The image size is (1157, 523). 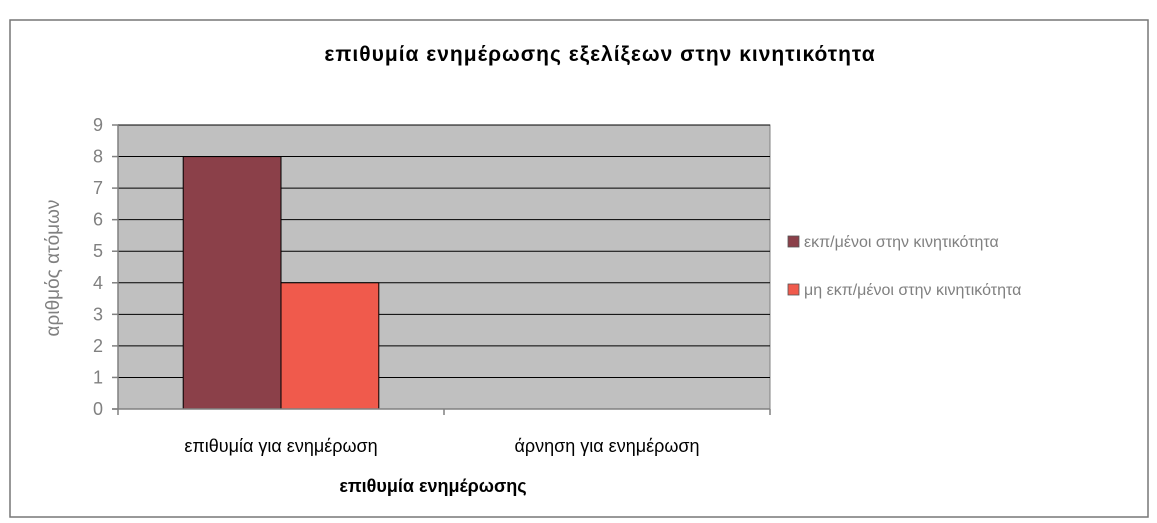 I want to click on x-axis-title: επιθυμία ενημέρωσης, so click(x=432, y=486).